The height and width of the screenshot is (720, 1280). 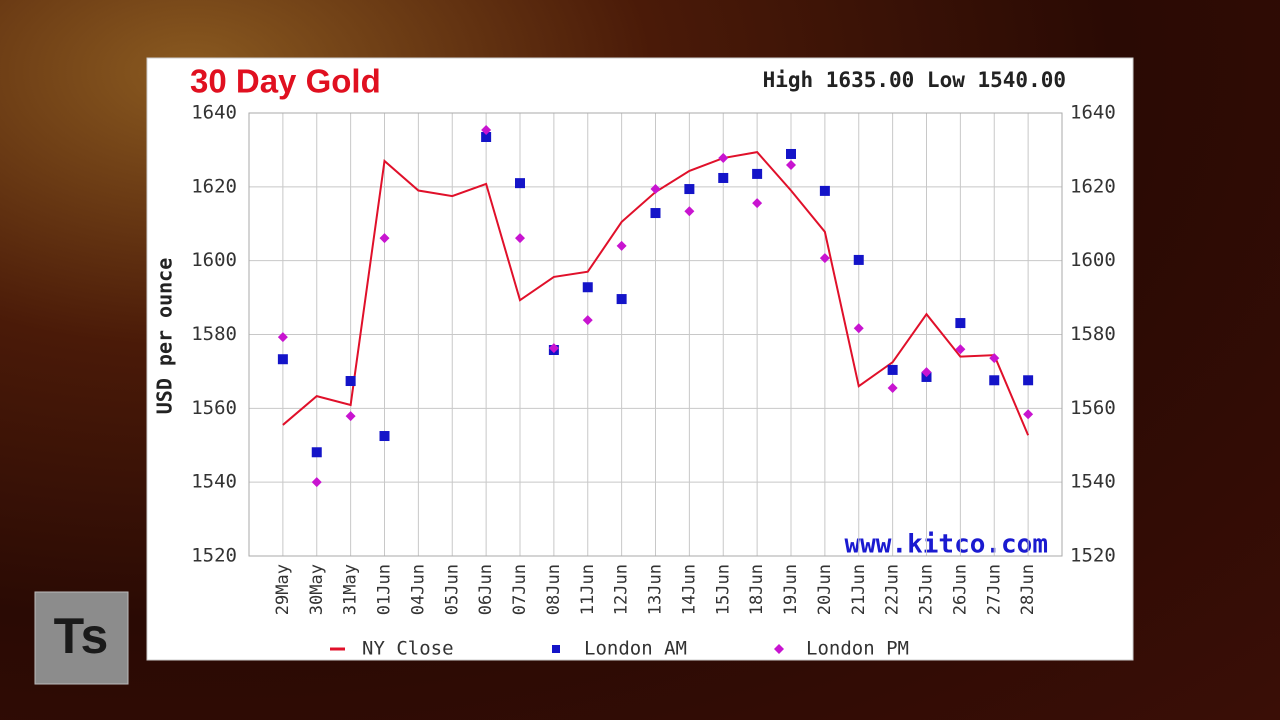 What do you see at coordinates (418, 589) in the screenshot?
I see `x-tick-label: 04Jun` at bounding box center [418, 589].